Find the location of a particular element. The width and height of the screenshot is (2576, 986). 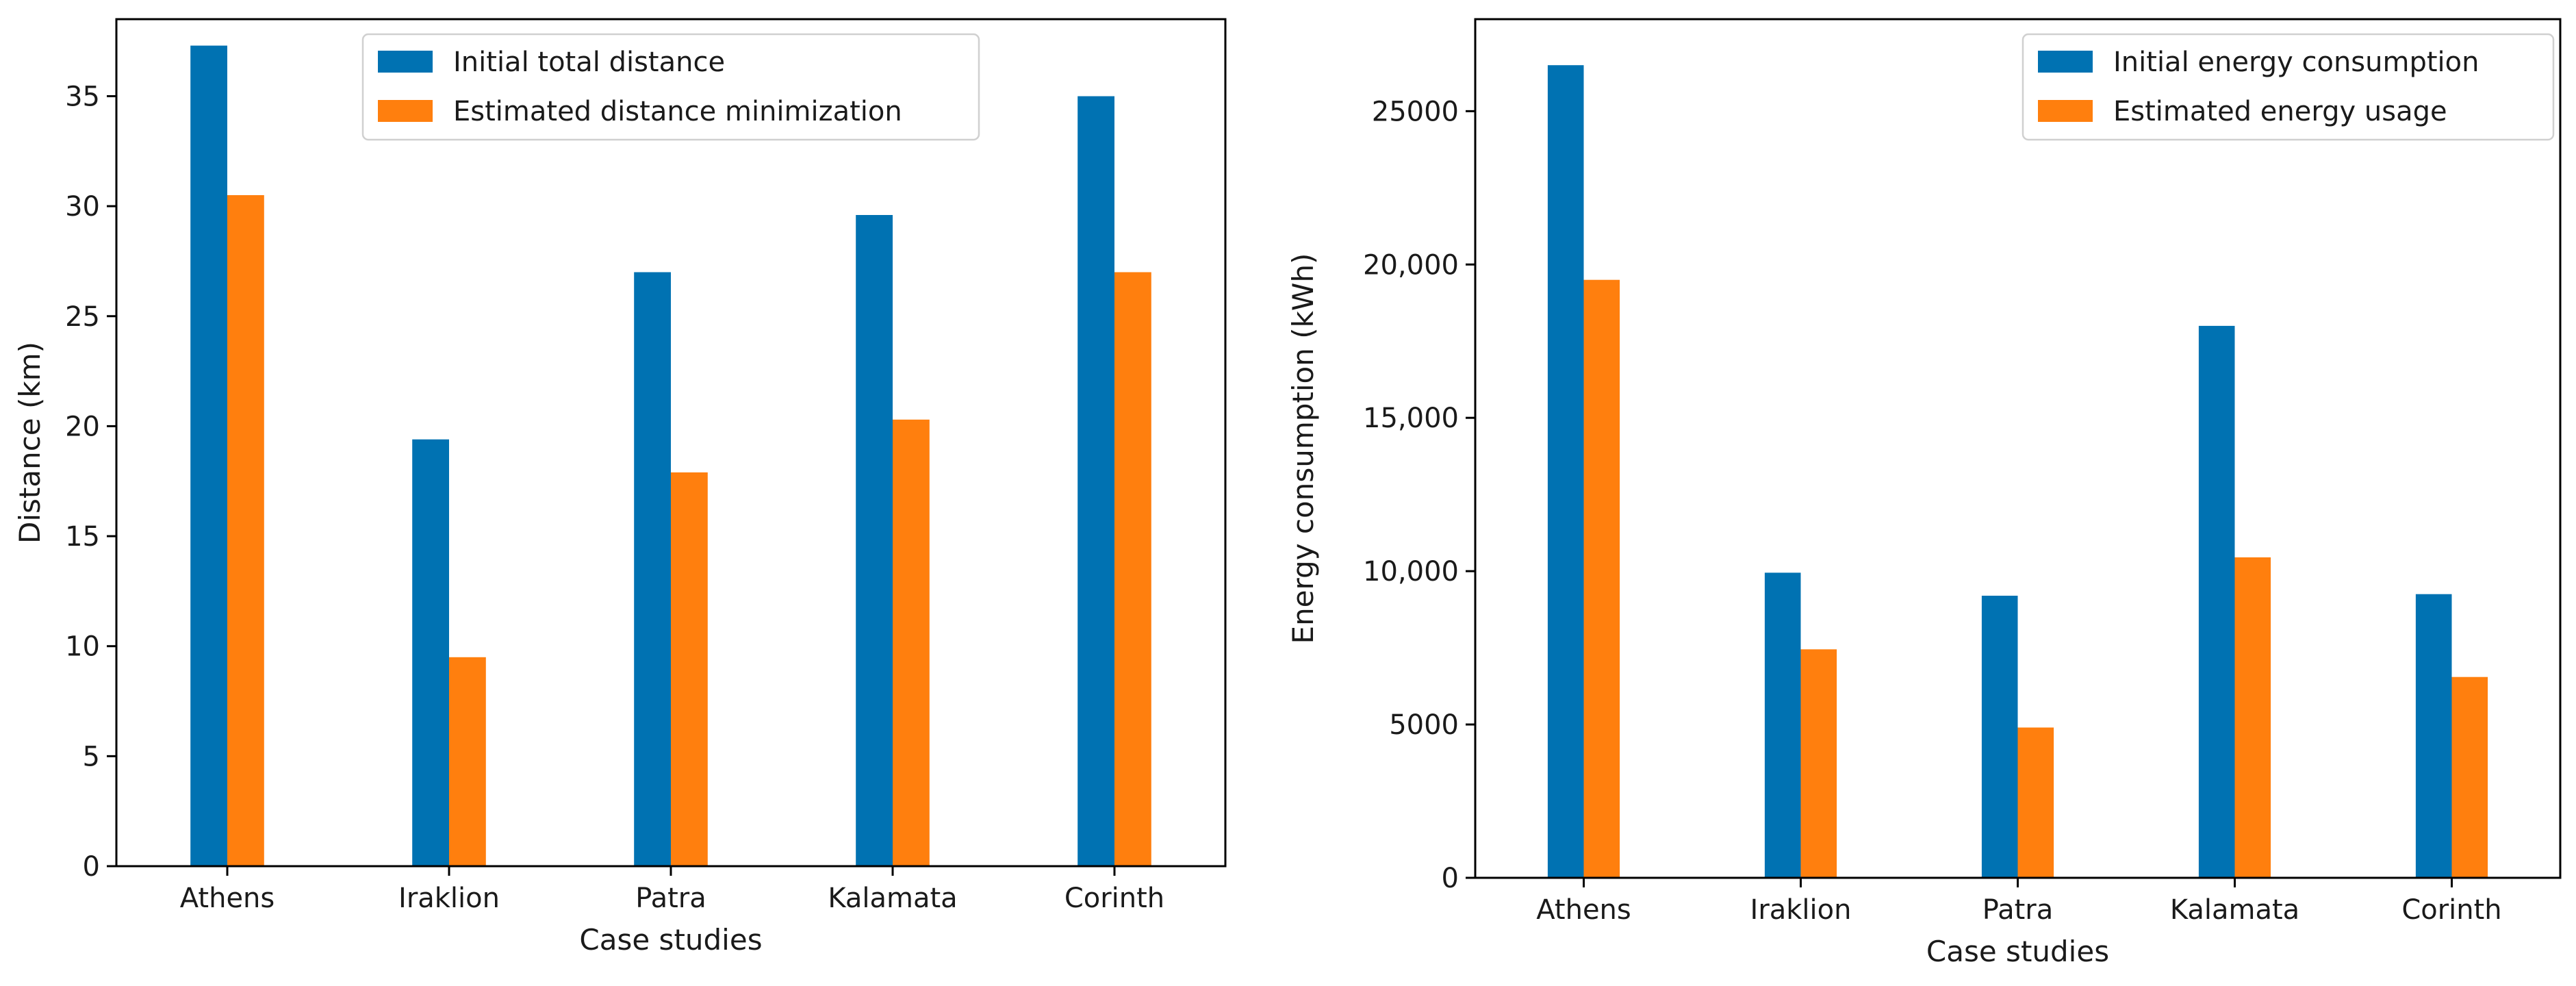

y-tick-label: 15,000 is located at coordinates (1411, 418).